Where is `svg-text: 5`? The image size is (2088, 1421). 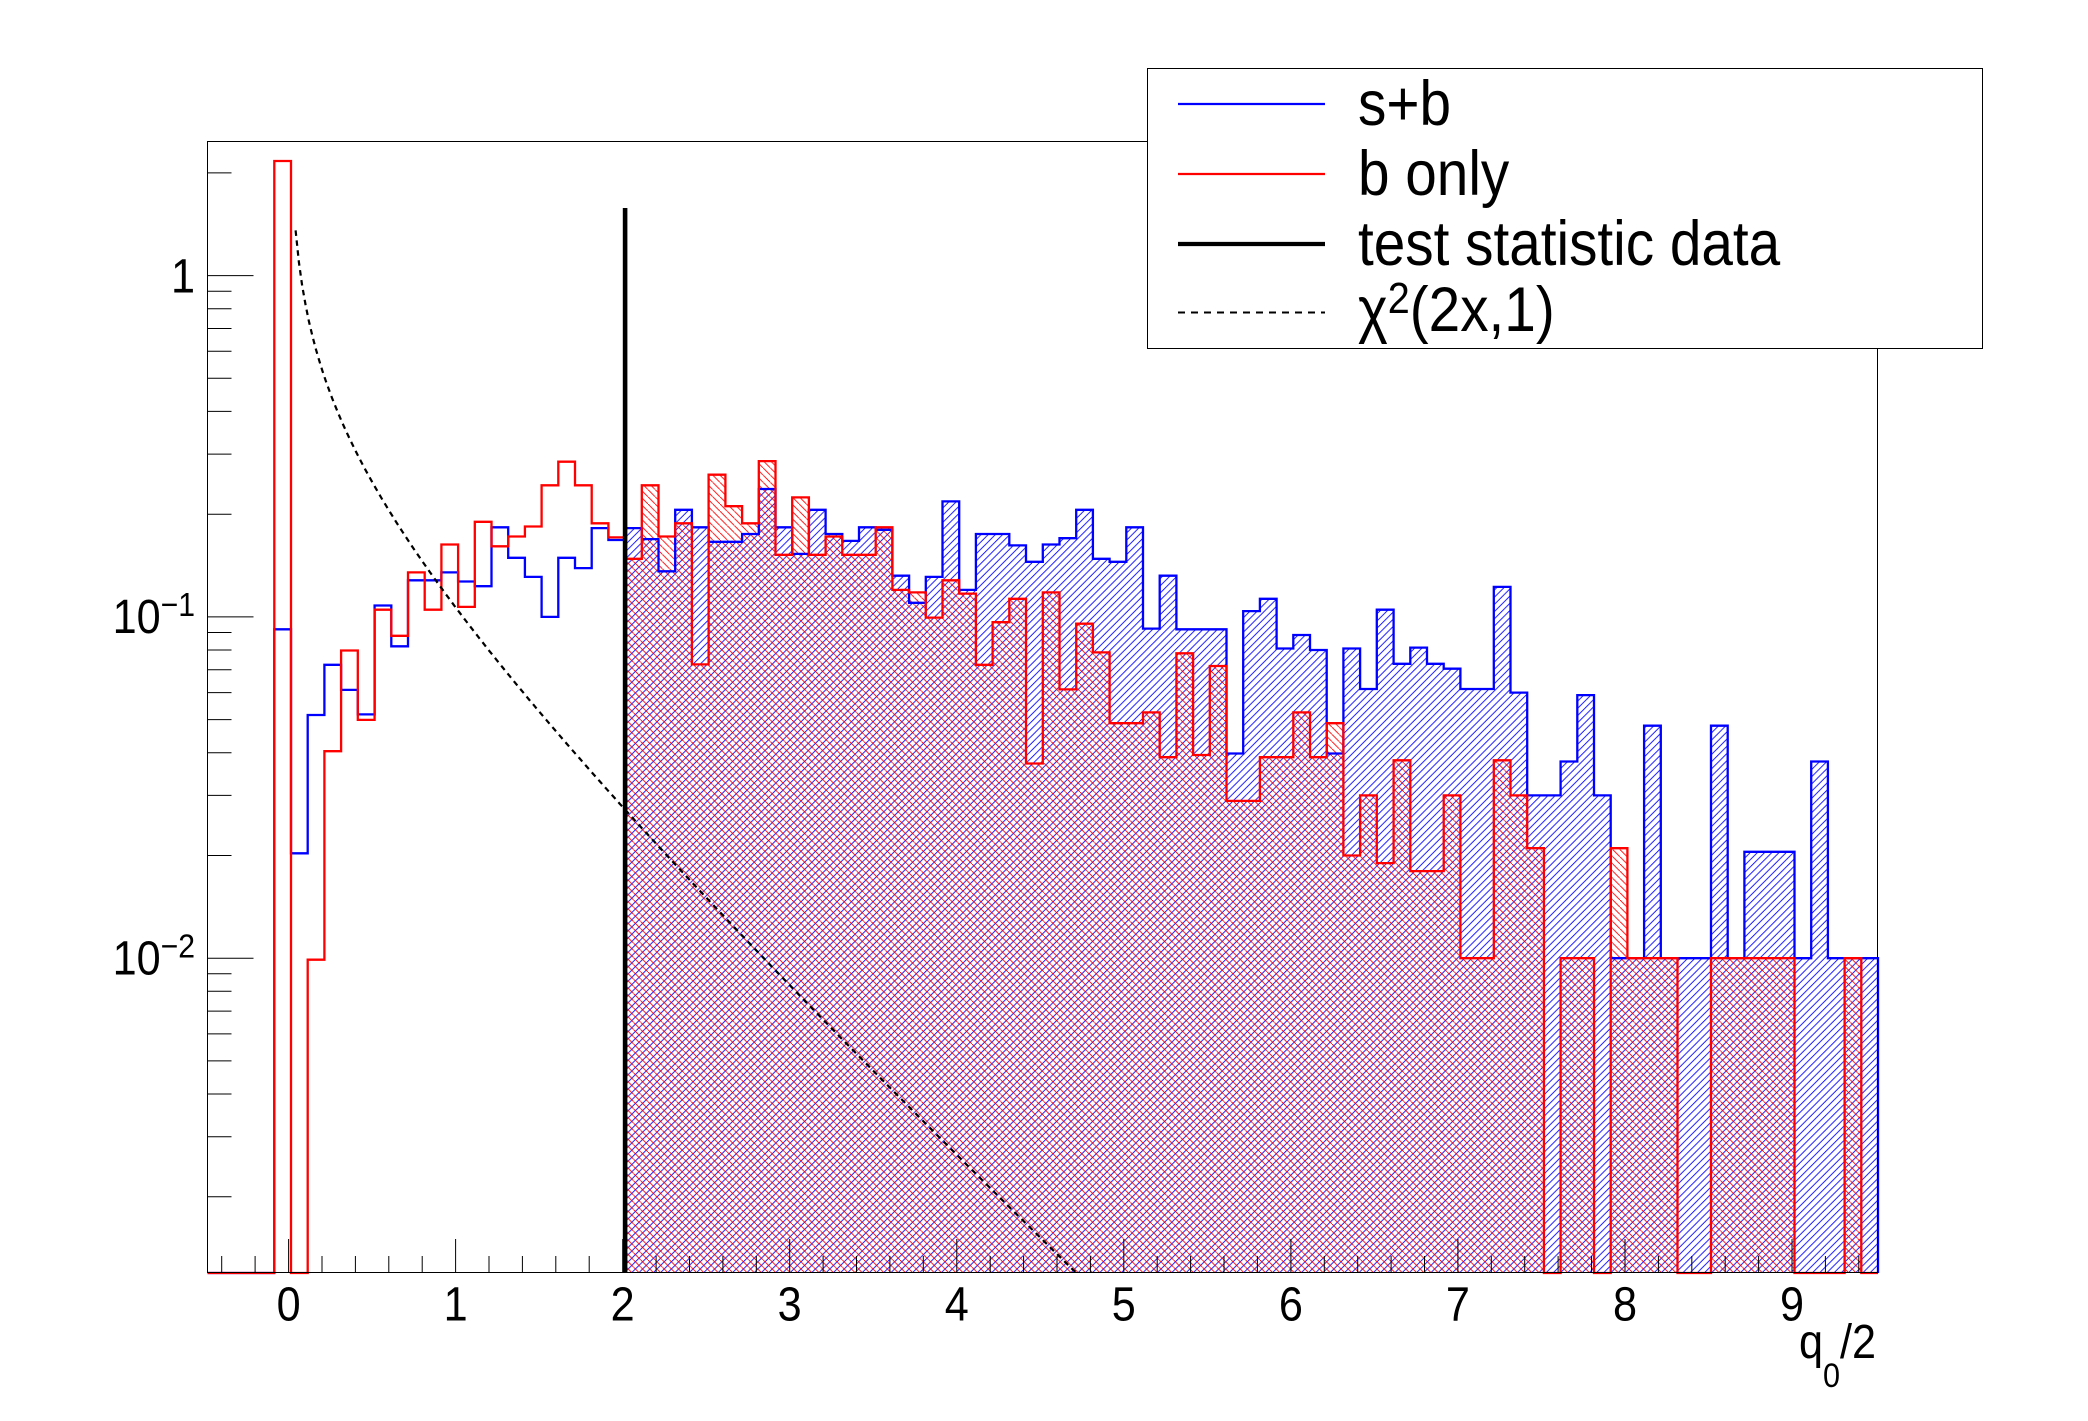 svg-text: 5 is located at coordinates (1124, 1304).